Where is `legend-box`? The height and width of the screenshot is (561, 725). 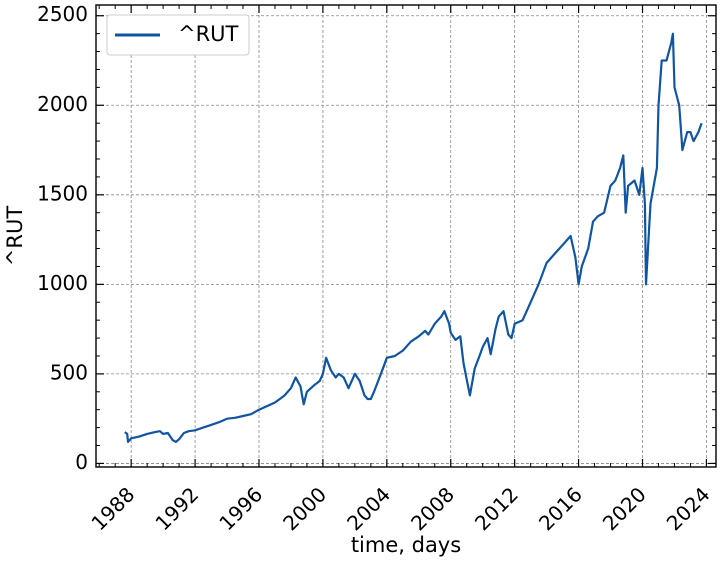 legend-box is located at coordinates (178, 35).